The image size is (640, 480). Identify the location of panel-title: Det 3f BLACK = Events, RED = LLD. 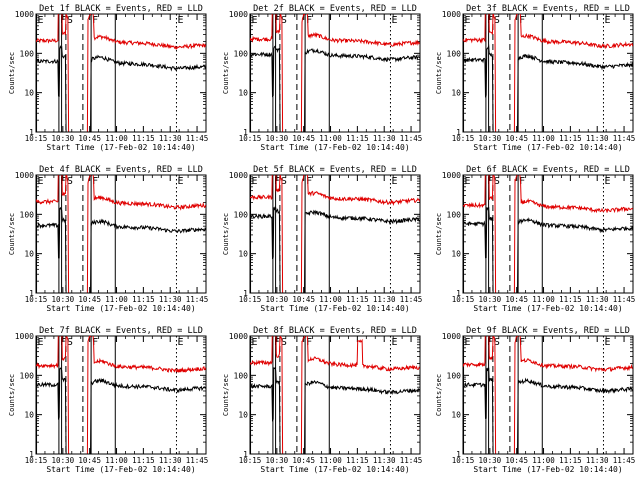
(548, 9).